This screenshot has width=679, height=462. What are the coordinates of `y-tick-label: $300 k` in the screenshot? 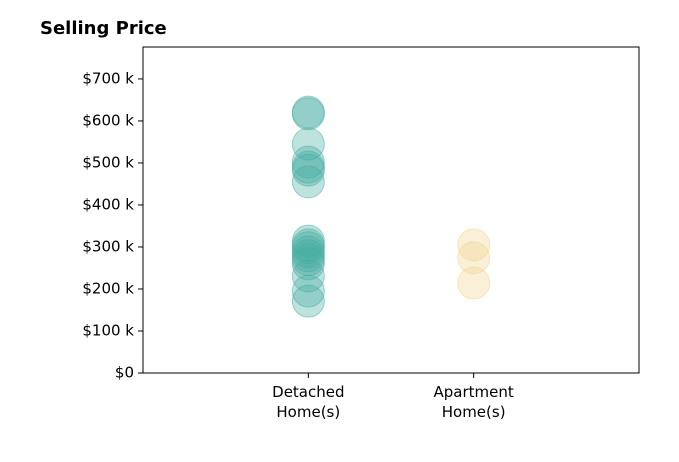 It's located at (108, 246).